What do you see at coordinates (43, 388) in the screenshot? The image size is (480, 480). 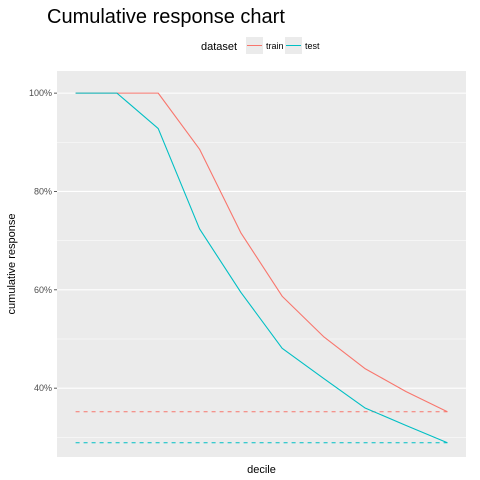 I see `y-tick-label-0: 40%` at bounding box center [43, 388].